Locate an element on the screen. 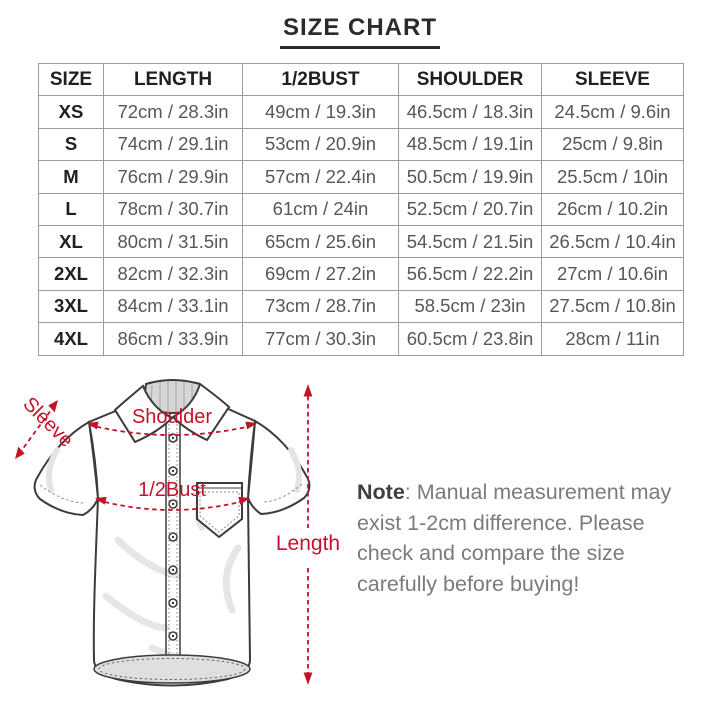 The width and height of the screenshot is (720, 720). size-cell: XL is located at coordinates (71, 241).